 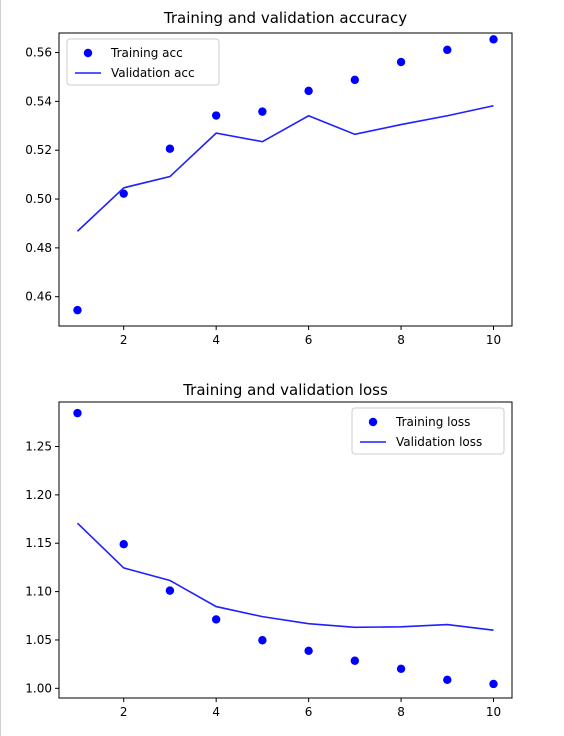 What do you see at coordinates (38, 640) in the screenshot?
I see `y-tick-label: 1.05` at bounding box center [38, 640].